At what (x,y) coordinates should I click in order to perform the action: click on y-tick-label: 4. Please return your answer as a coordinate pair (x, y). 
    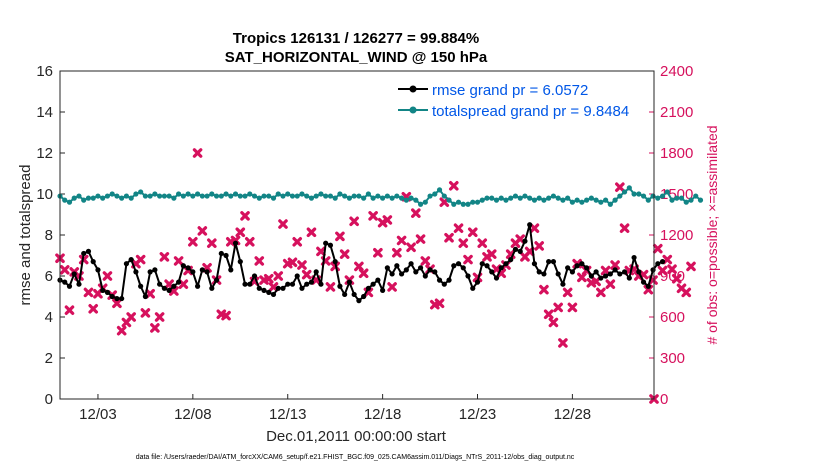
    Looking at the image, I should click on (49, 317).